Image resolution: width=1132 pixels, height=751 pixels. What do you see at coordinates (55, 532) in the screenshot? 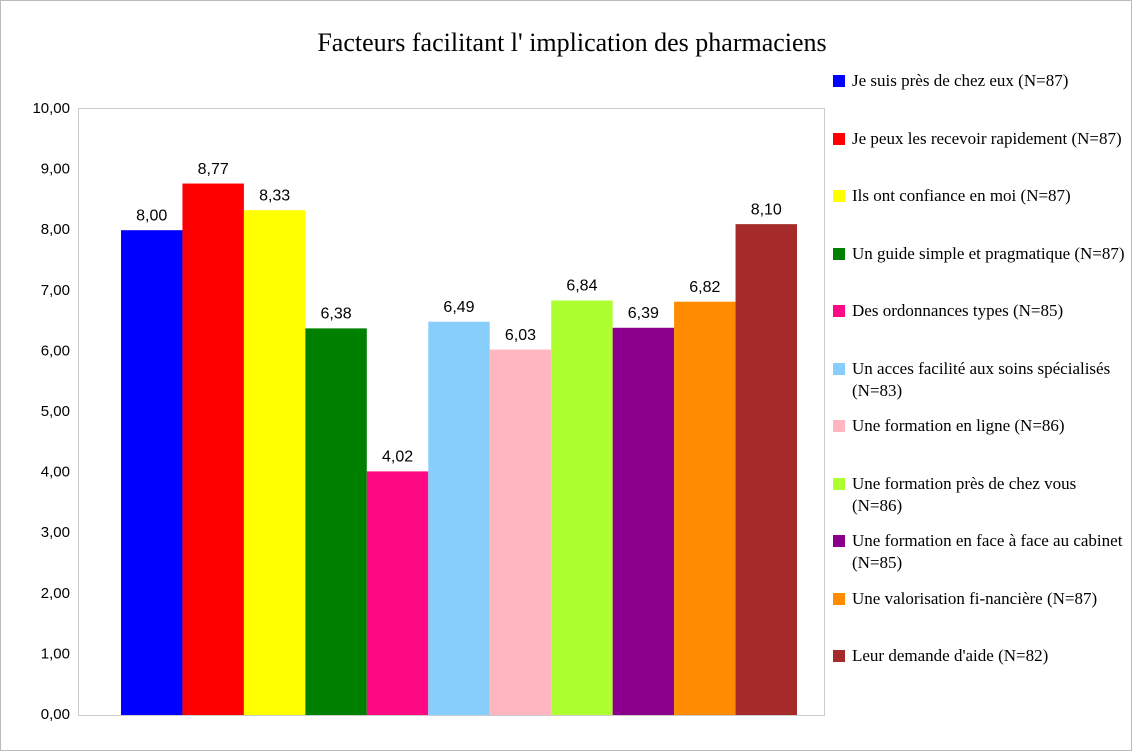
I see `y-tick-label: 3,00` at bounding box center [55, 532].